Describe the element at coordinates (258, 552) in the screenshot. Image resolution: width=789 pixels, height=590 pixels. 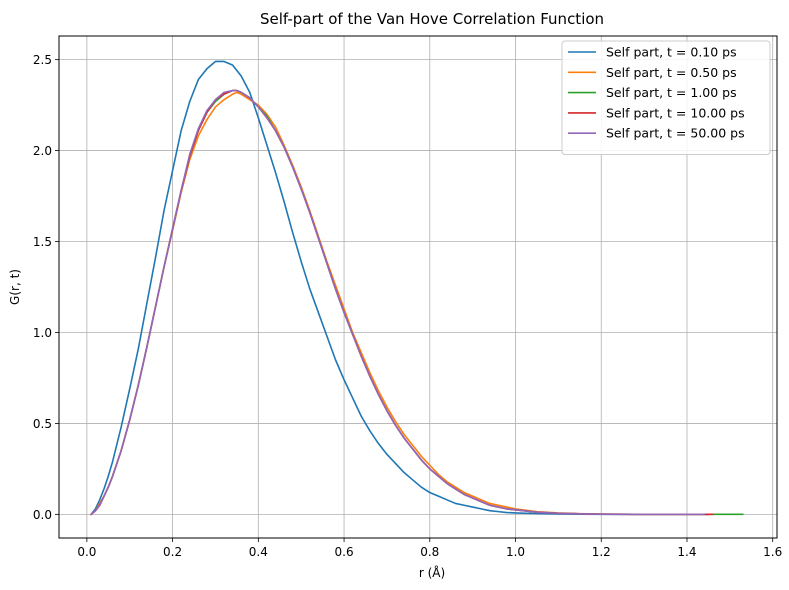
I see `x-tick-label: 0.4` at that location.